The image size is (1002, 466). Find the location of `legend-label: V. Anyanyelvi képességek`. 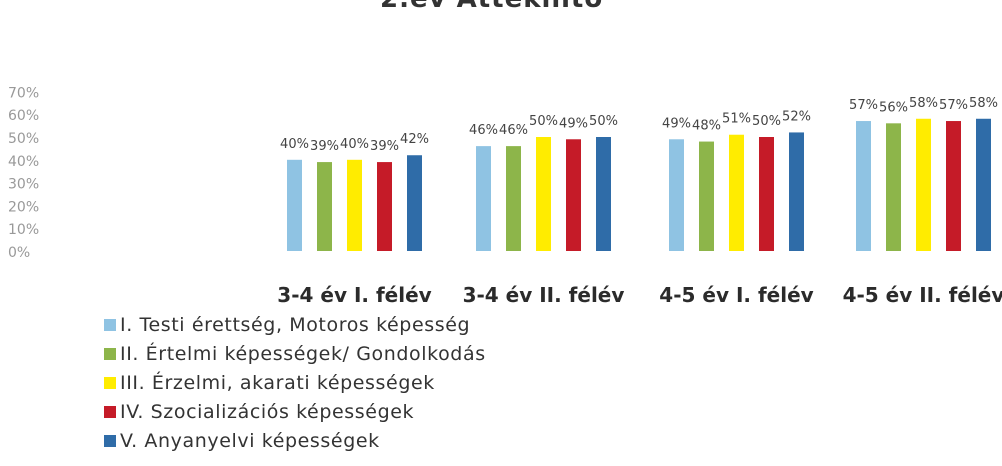

legend-label: V. Anyanyelvi képességek is located at coordinates (250, 440).